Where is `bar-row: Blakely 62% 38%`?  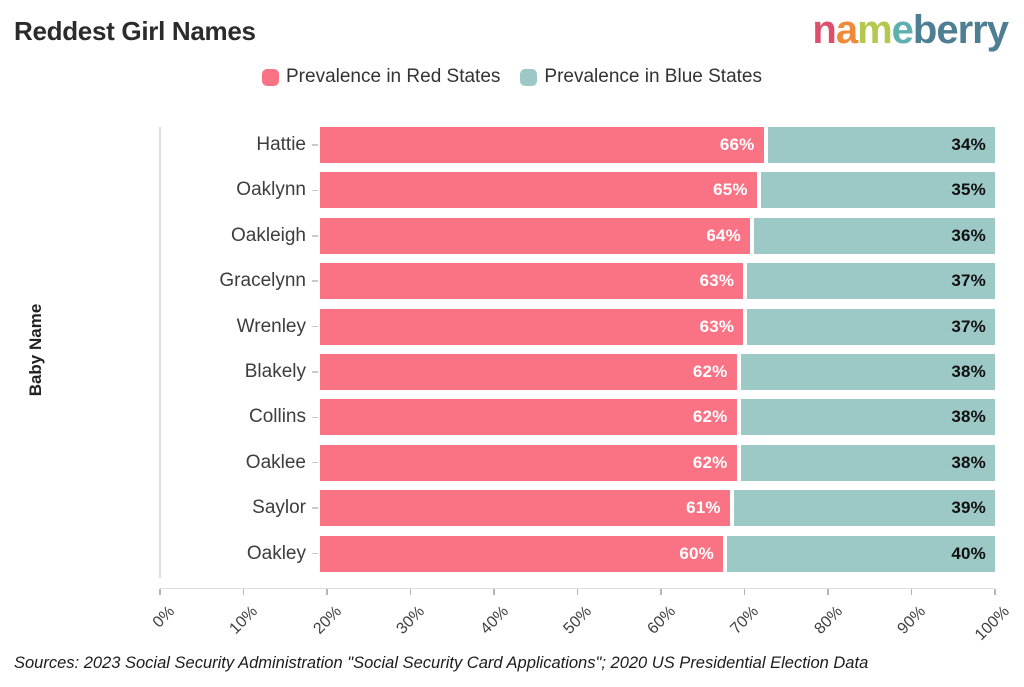 bar-row: Blakely 62% 38% is located at coordinates (577, 371).